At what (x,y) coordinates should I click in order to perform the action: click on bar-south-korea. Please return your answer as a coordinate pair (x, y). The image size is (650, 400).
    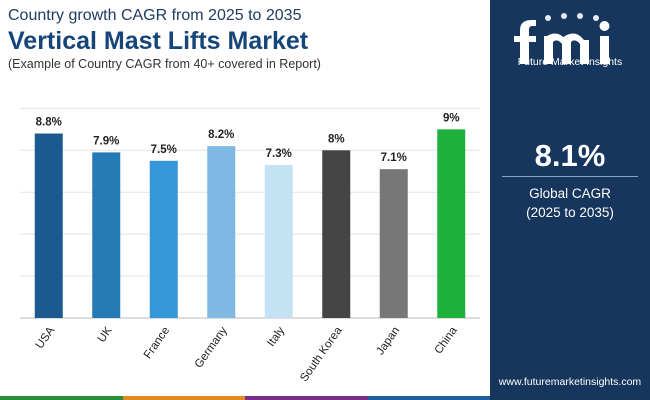
    Looking at the image, I should click on (336, 234).